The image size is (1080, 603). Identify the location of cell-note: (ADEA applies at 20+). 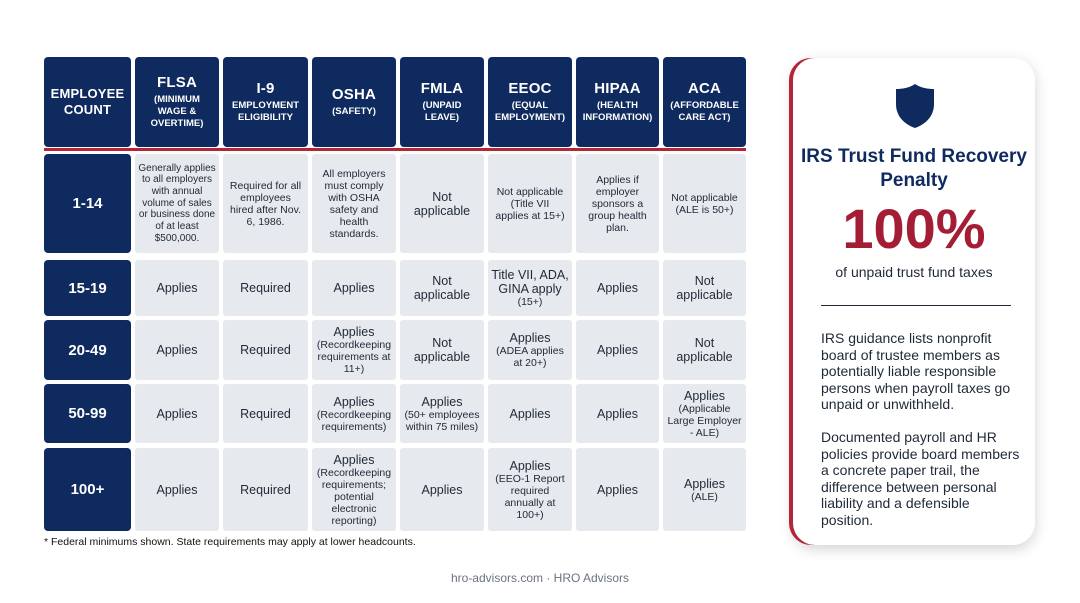
(530, 357).